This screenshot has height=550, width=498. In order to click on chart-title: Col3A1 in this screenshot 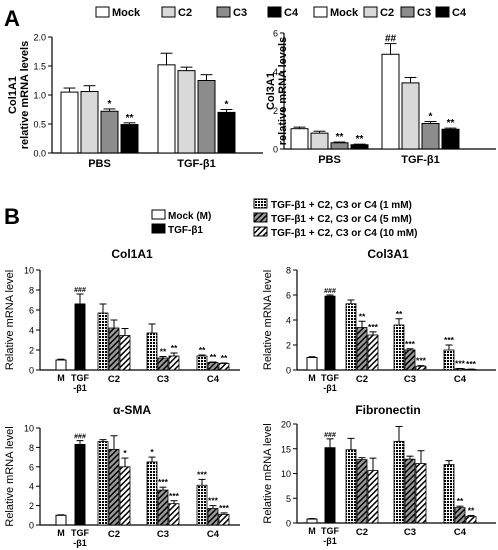, I will do `click(388, 254)`.